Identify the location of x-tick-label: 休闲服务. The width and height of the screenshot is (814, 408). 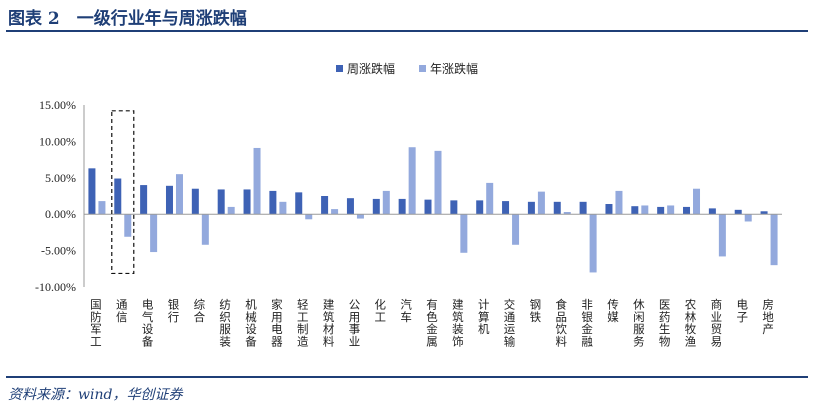
(639, 322).